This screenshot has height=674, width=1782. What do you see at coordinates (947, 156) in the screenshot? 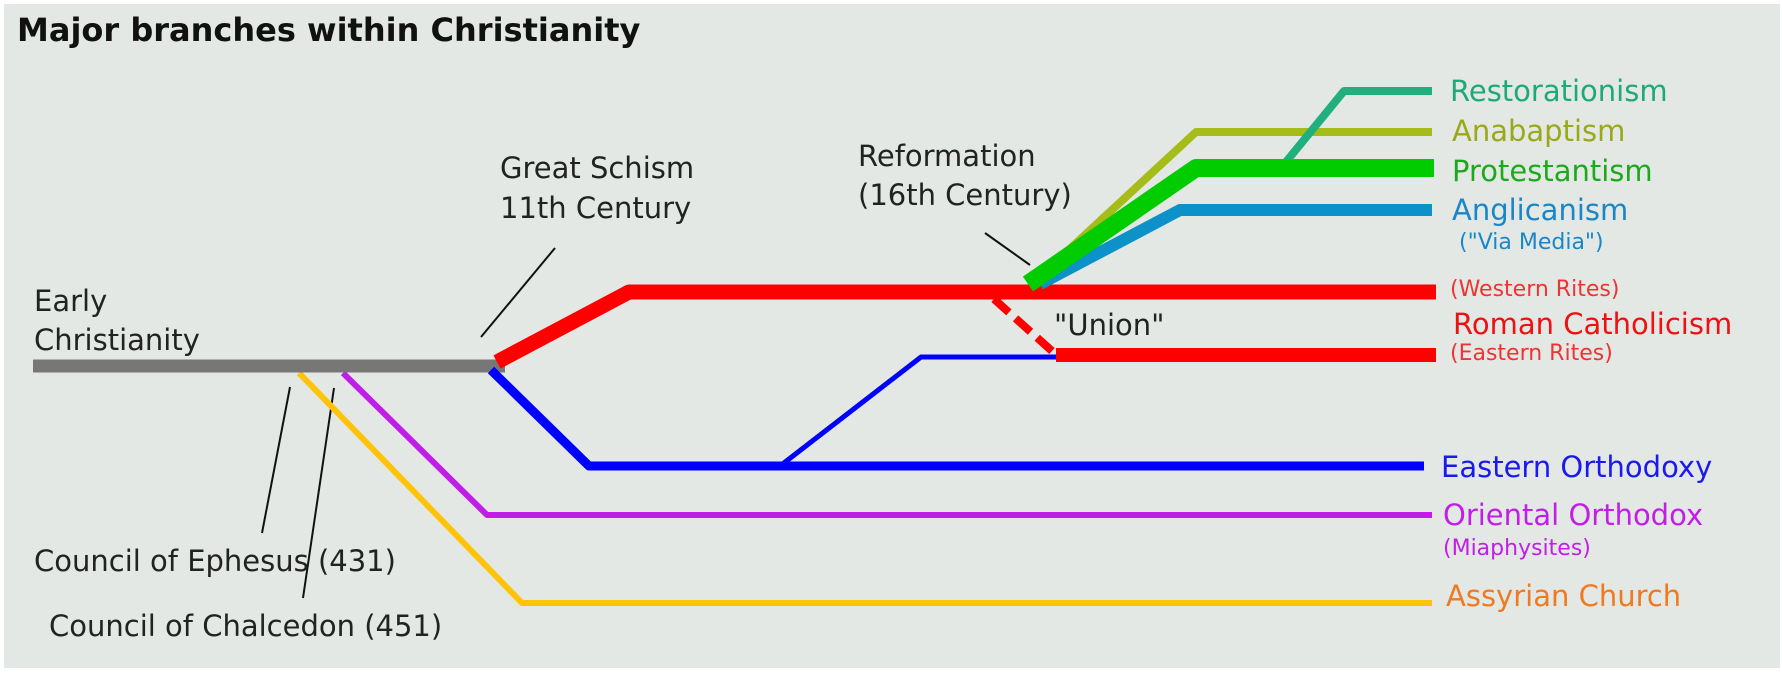
I see `reformation-label-line1: Reformation` at bounding box center [947, 156].